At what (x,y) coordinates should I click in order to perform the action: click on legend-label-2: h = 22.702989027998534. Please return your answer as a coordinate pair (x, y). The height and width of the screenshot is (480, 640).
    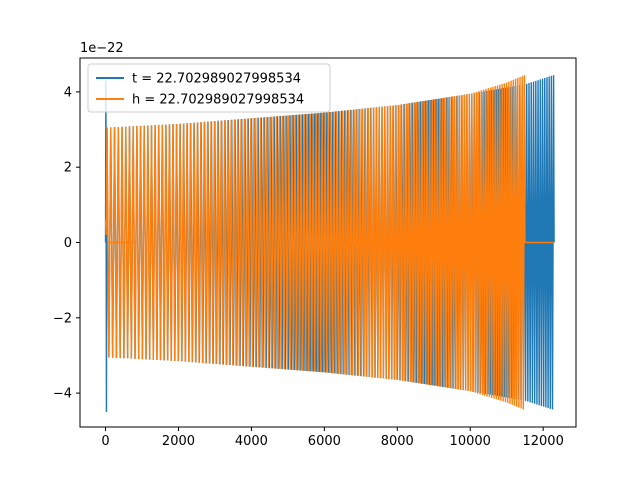
    Looking at the image, I should click on (218, 100).